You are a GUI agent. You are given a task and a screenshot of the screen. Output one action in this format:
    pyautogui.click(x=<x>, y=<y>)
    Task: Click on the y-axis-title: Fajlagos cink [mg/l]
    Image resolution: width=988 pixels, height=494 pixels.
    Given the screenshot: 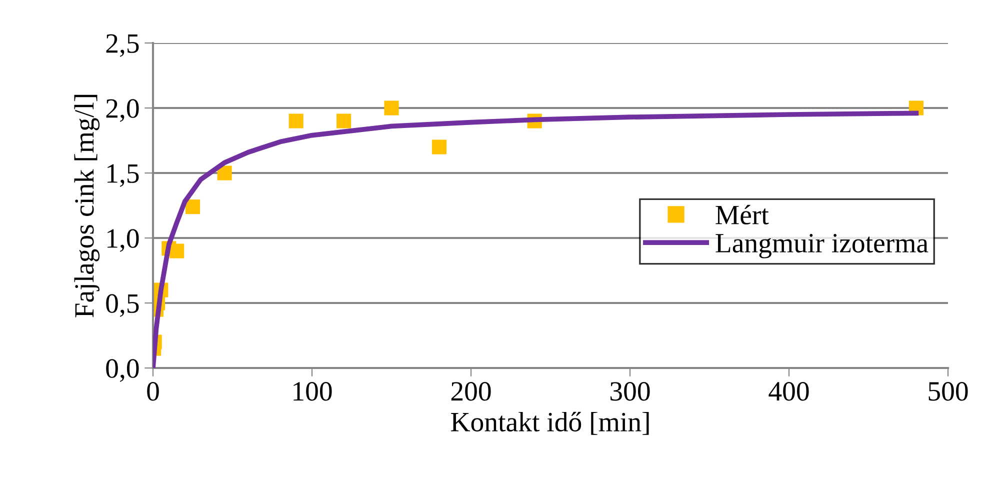 What is the action you would take?
    pyautogui.click(x=87, y=206)
    